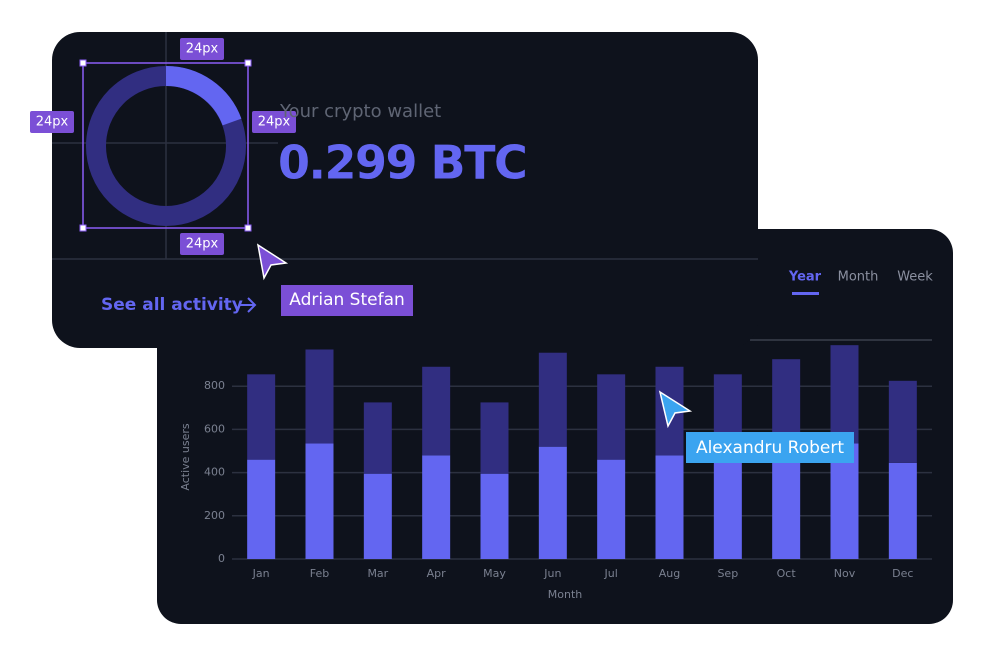 The width and height of the screenshot is (1000, 654). Describe the element at coordinates (165, 145) in the screenshot. I see `selection-box` at that location.